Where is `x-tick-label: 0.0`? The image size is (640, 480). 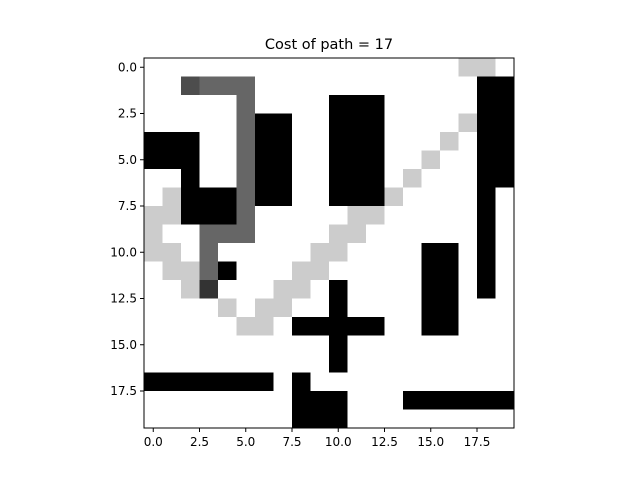
x-tick-label: 0.0 is located at coordinates (153, 442).